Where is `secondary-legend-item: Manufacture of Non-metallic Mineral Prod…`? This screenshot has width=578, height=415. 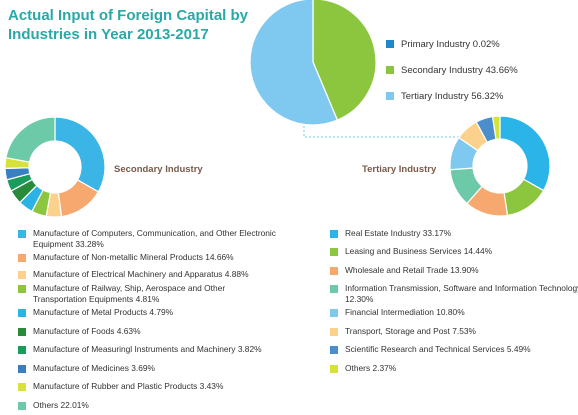 secondary-legend-item: Manufacture of Non-metallic Mineral Prod… is located at coordinates (148, 257).